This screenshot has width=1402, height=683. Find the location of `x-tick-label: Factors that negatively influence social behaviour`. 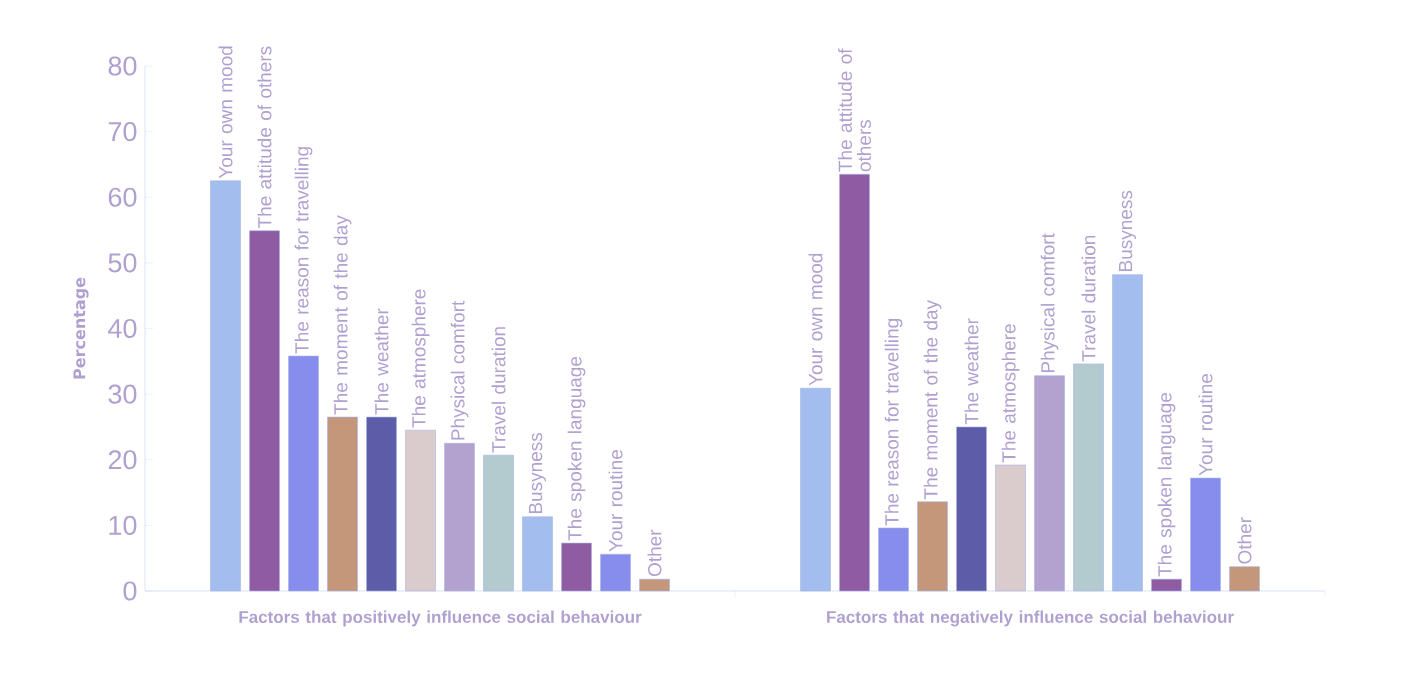

x-tick-label: Factors that negatively influence social behaviour is located at coordinates (1030, 618).